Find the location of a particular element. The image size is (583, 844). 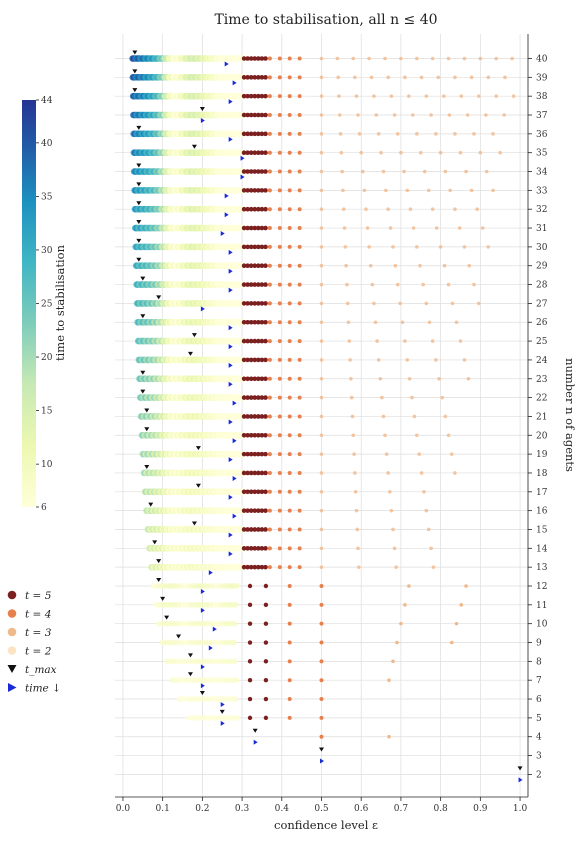

y-tick-label: 14 is located at coordinates (542, 549).